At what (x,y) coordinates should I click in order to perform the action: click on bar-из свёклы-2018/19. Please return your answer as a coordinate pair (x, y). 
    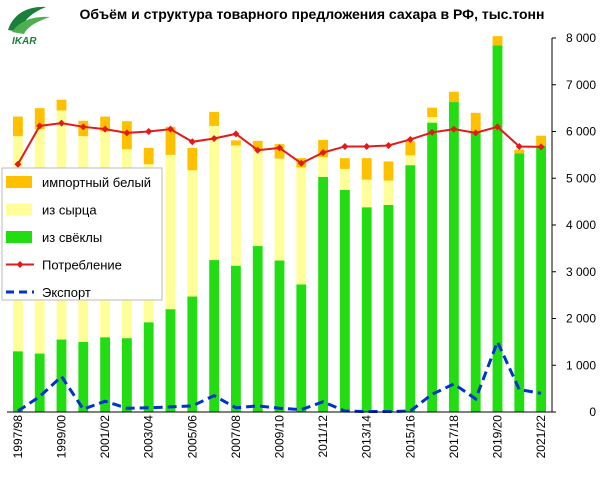
    Looking at the image, I should click on (475, 271).